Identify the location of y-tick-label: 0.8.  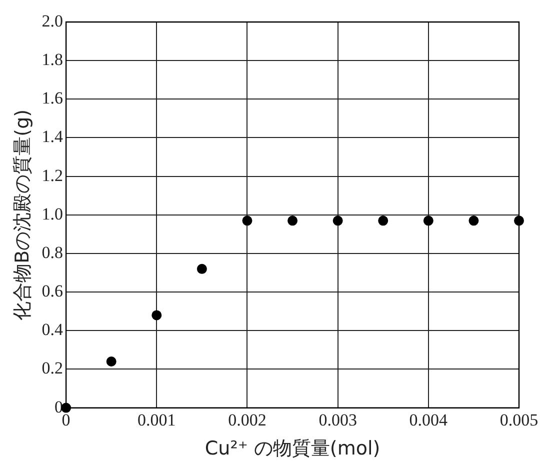
(53, 252).